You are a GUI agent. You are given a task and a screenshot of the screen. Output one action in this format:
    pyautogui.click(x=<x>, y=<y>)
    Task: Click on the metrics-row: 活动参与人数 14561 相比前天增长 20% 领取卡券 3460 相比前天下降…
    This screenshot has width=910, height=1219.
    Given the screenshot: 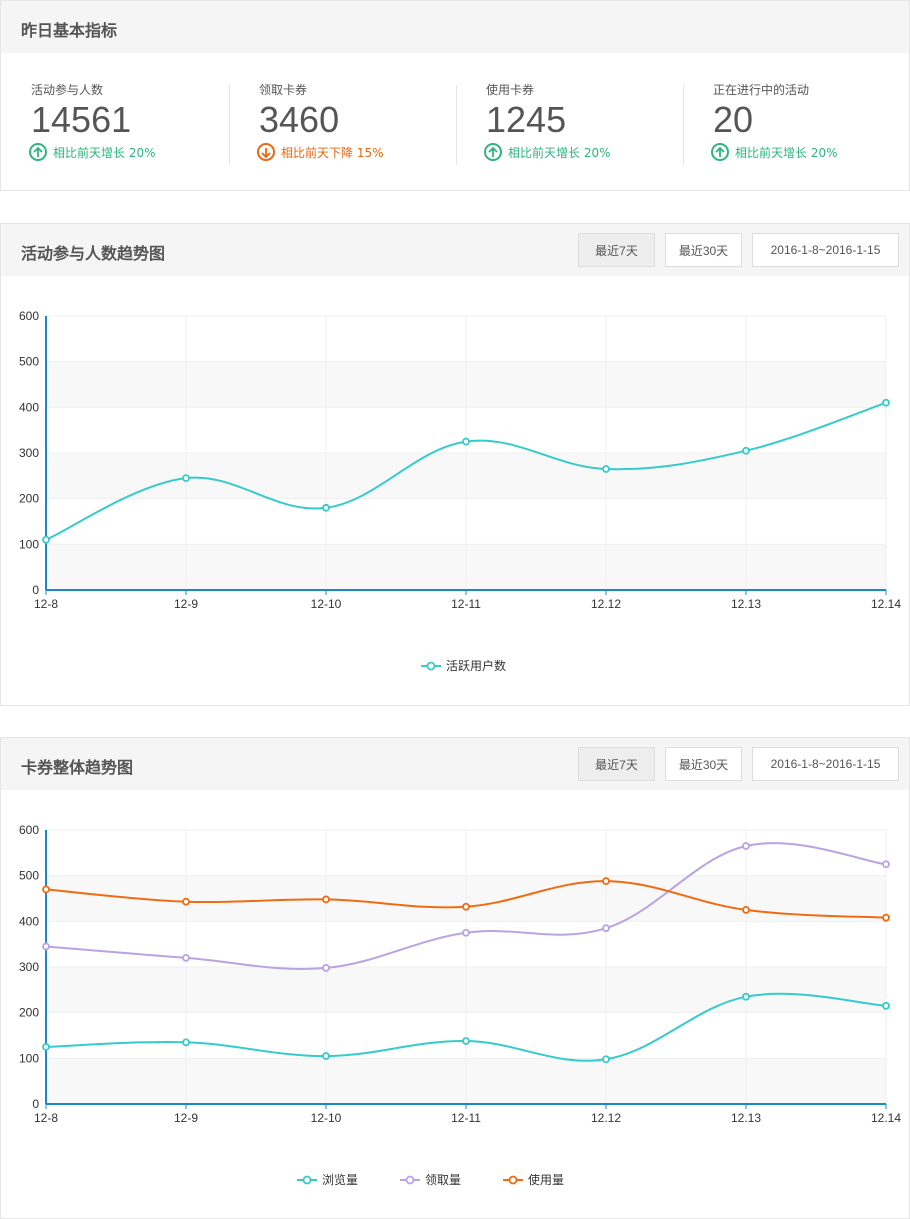 What is the action you would take?
    pyautogui.click(x=455, y=121)
    